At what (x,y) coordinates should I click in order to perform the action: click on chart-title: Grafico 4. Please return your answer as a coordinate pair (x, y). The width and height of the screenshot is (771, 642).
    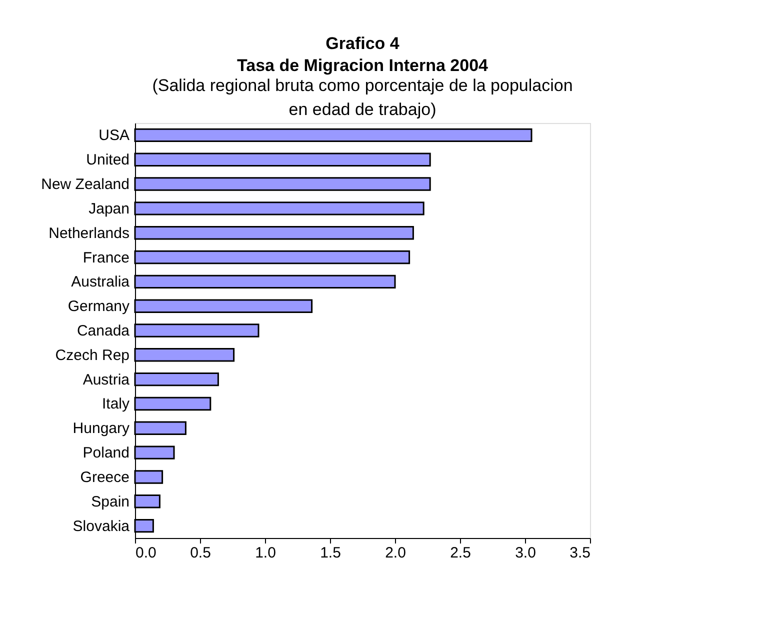
    Looking at the image, I should click on (363, 43).